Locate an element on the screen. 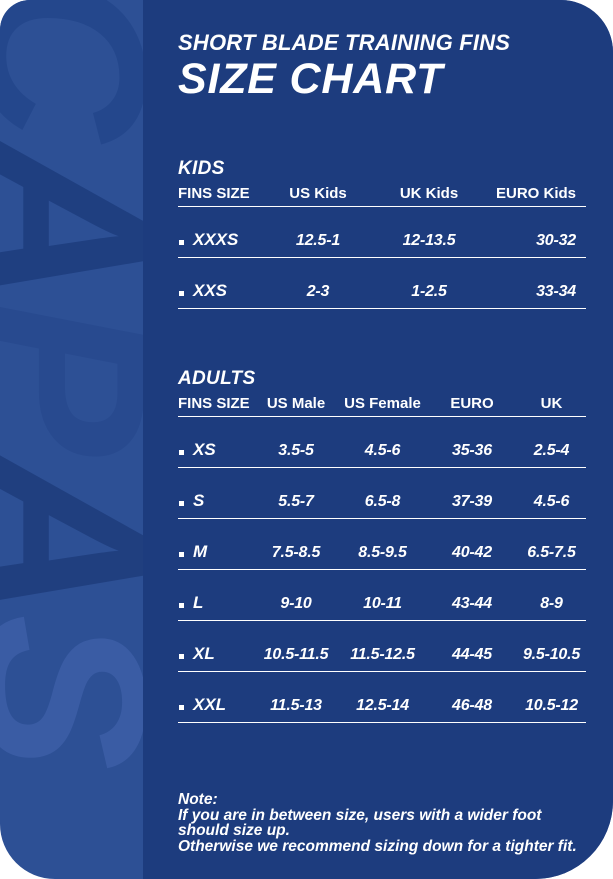  table-row: XXL 11.5-13 12.5-14 46-48 10.5-12 is located at coordinates (382, 697).